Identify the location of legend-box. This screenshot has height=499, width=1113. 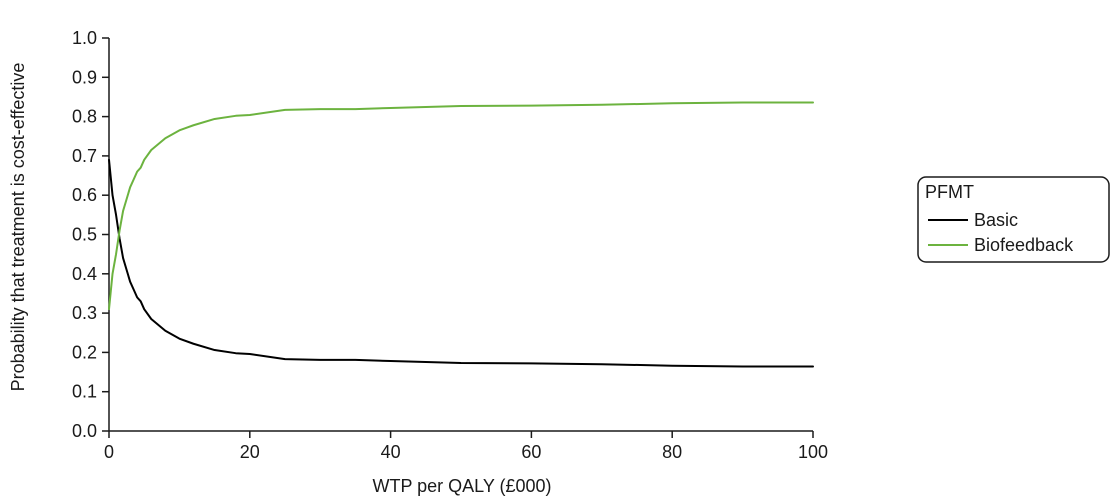
(1013, 219).